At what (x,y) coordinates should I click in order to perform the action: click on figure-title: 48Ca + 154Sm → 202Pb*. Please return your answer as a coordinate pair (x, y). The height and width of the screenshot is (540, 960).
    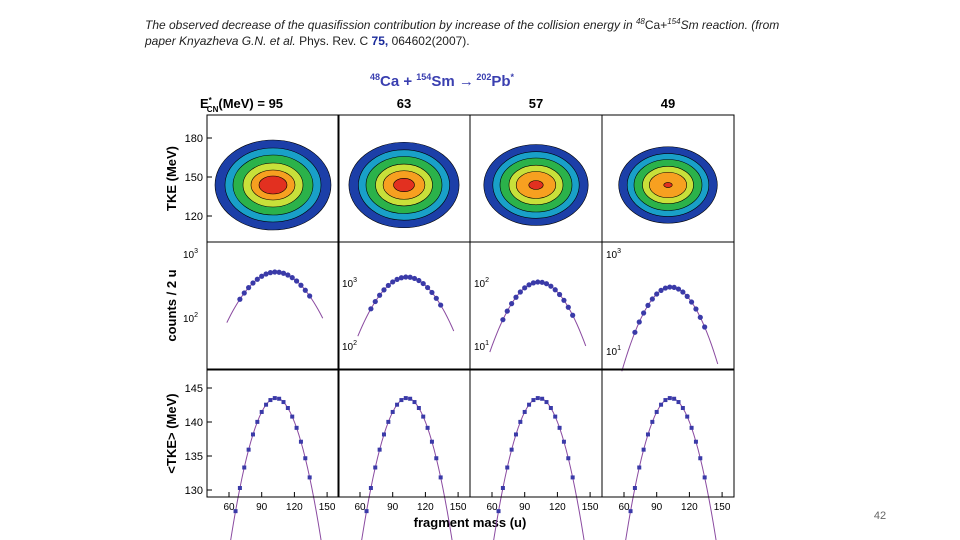
    Looking at the image, I should click on (442, 81).